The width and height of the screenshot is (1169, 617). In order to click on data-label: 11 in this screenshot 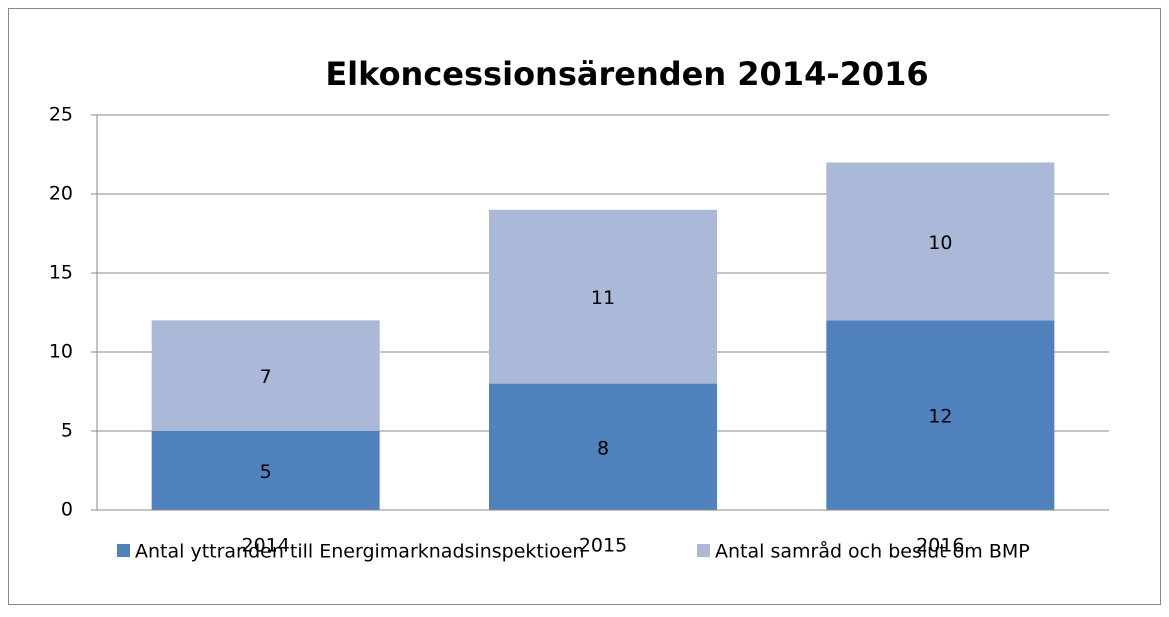, I will do `click(603, 298)`.